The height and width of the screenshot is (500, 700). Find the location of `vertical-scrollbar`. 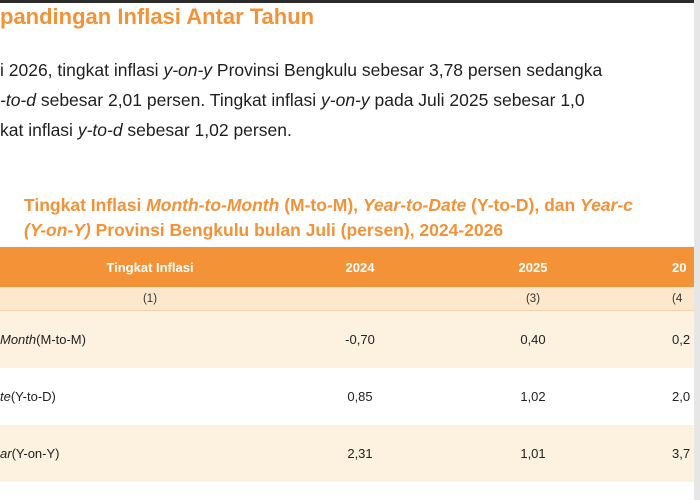

vertical-scrollbar is located at coordinates (697, 250).